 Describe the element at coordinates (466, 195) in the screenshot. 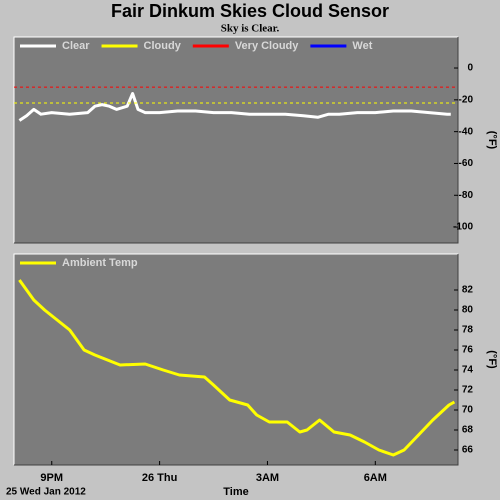

I see `y-tick-label: -80` at that location.